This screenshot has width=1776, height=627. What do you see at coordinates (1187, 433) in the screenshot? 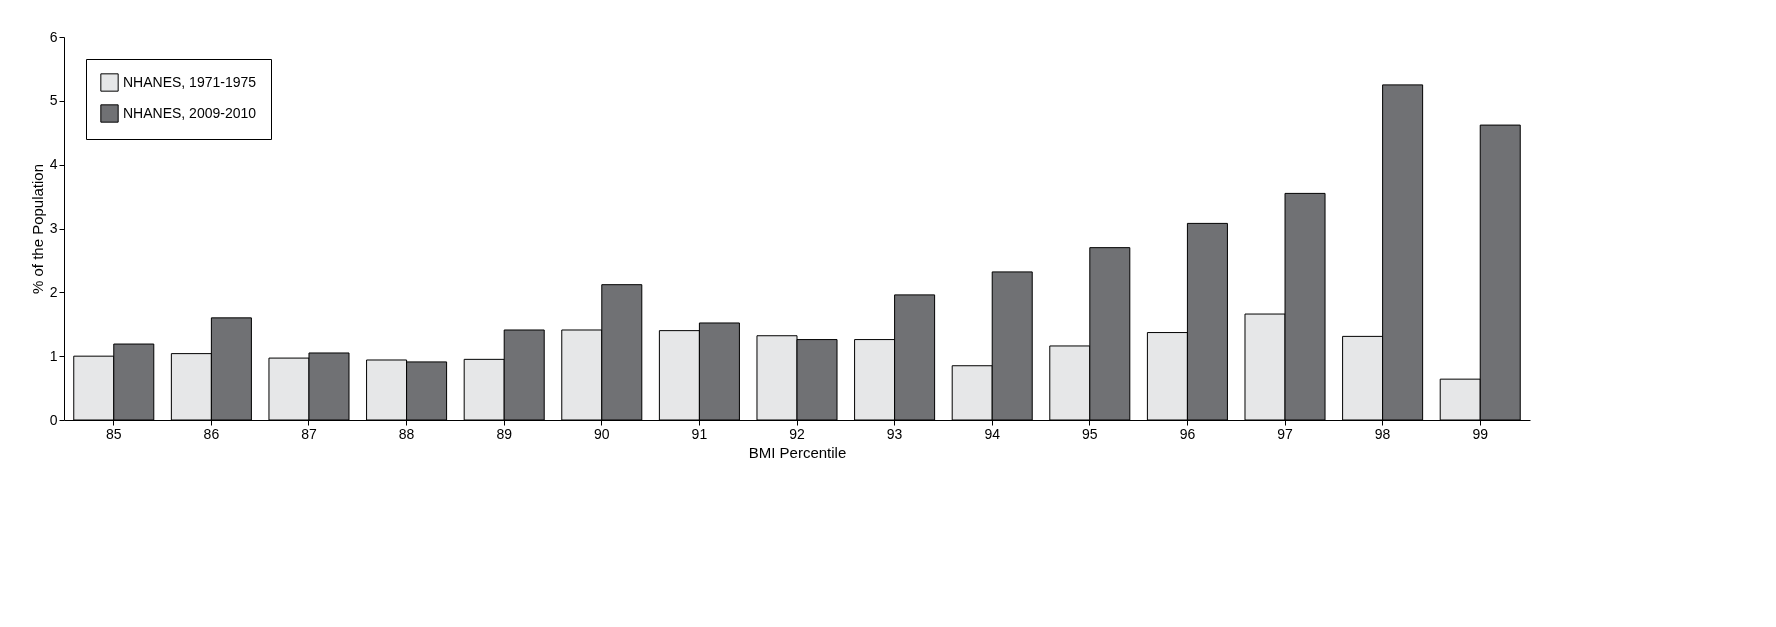
I see `x-tick-label: 96` at bounding box center [1187, 433].